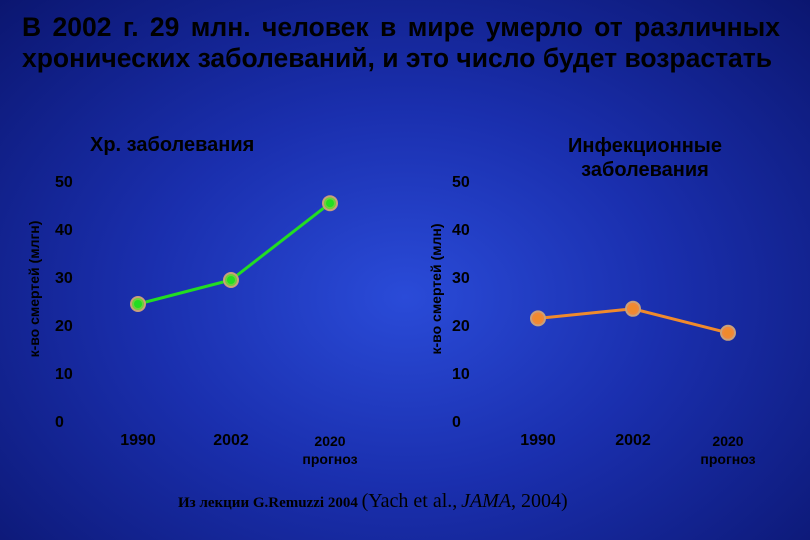 Image resolution: width=810 pixels, height=540 pixels. Describe the element at coordinates (456, 422) in the screenshot. I see `infectious-y-tick-label: 0` at that location.